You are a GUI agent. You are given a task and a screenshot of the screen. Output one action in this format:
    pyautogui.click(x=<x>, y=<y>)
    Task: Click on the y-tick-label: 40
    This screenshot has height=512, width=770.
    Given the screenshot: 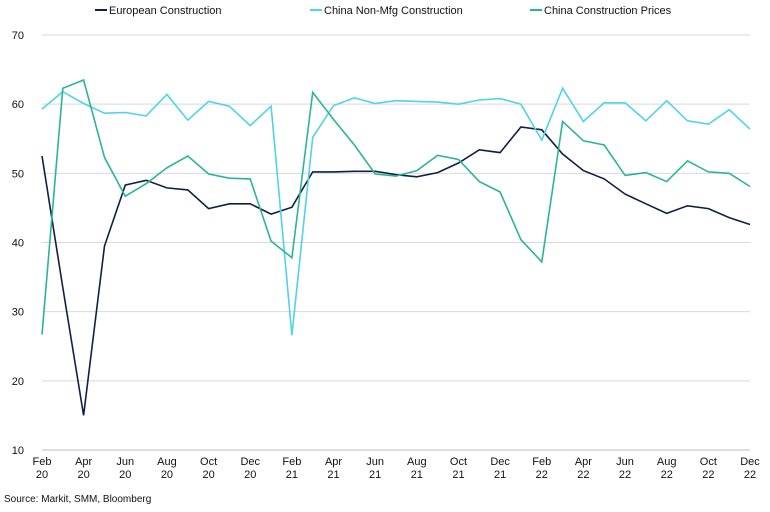 What is the action you would take?
    pyautogui.click(x=18, y=244)
    